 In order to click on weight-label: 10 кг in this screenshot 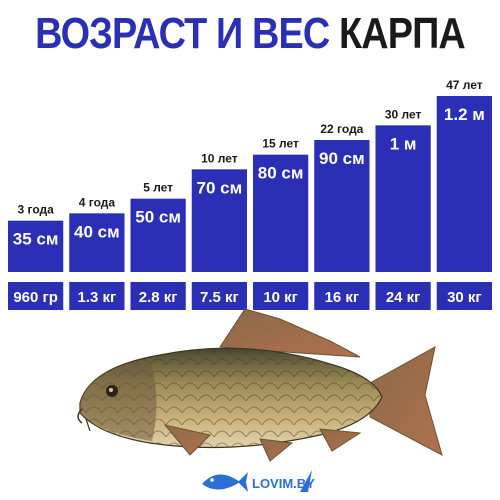, I will do `click(280, 297)`.